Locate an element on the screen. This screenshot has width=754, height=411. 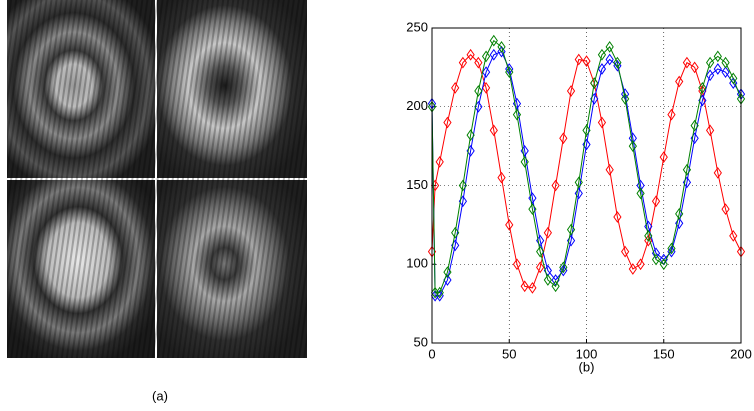
x-tick-label: 150 is located at coordinates (664, 353).